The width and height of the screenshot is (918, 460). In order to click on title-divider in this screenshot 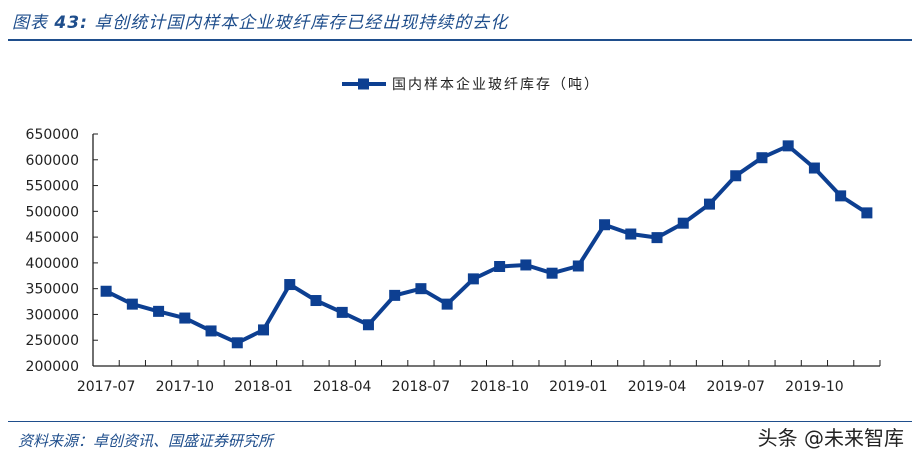, I will do `click(460, 40)`.